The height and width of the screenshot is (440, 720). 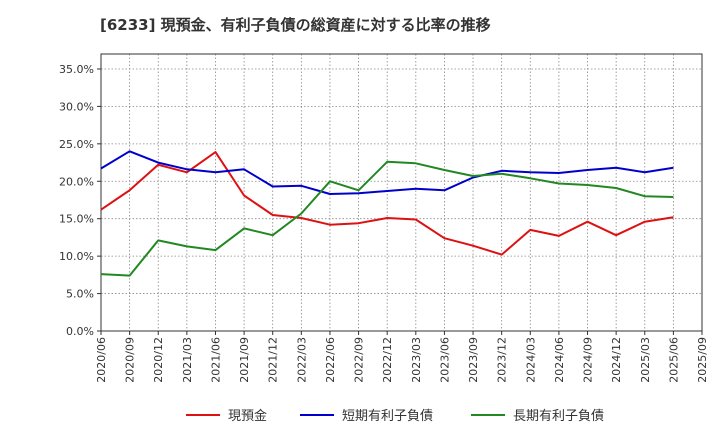 What do you see at coordinates (301, 360) in the screenshot?
I see `x-tick-label: 2022/03` at bounding box center [301, 360].